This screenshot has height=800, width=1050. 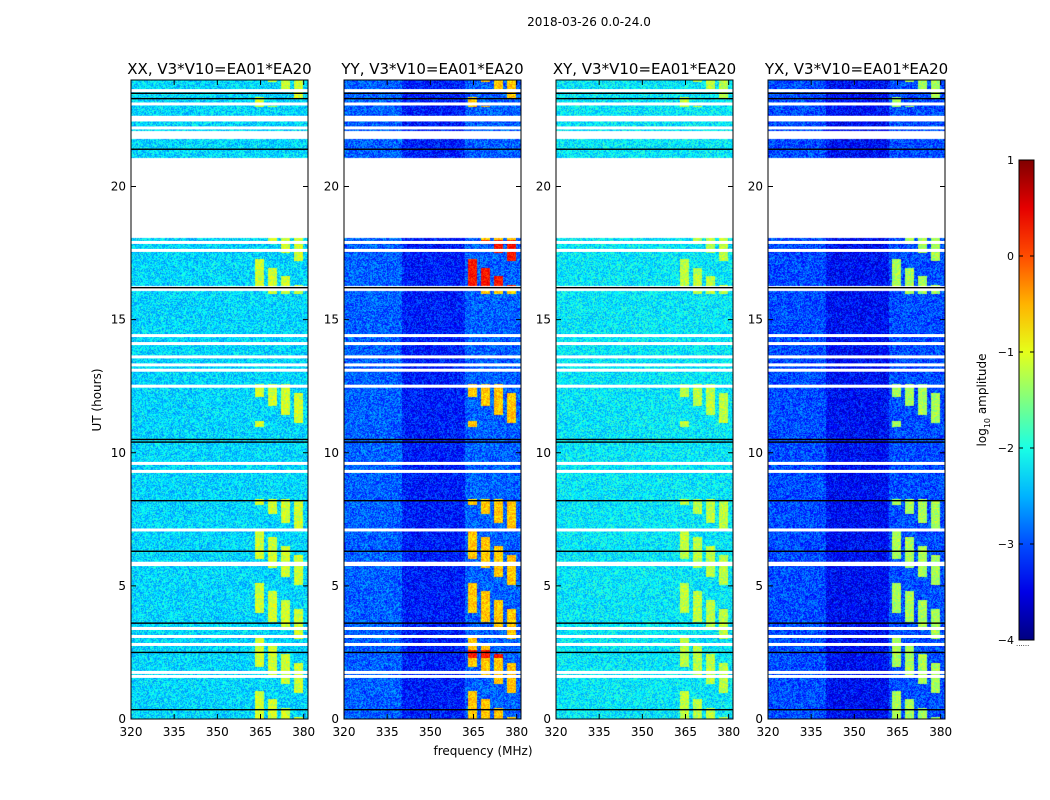 What do you see at coordinates (987, 423) in the screenshot?
I see `colorbar-label-sub: 10` at bounding box center [987, 423].